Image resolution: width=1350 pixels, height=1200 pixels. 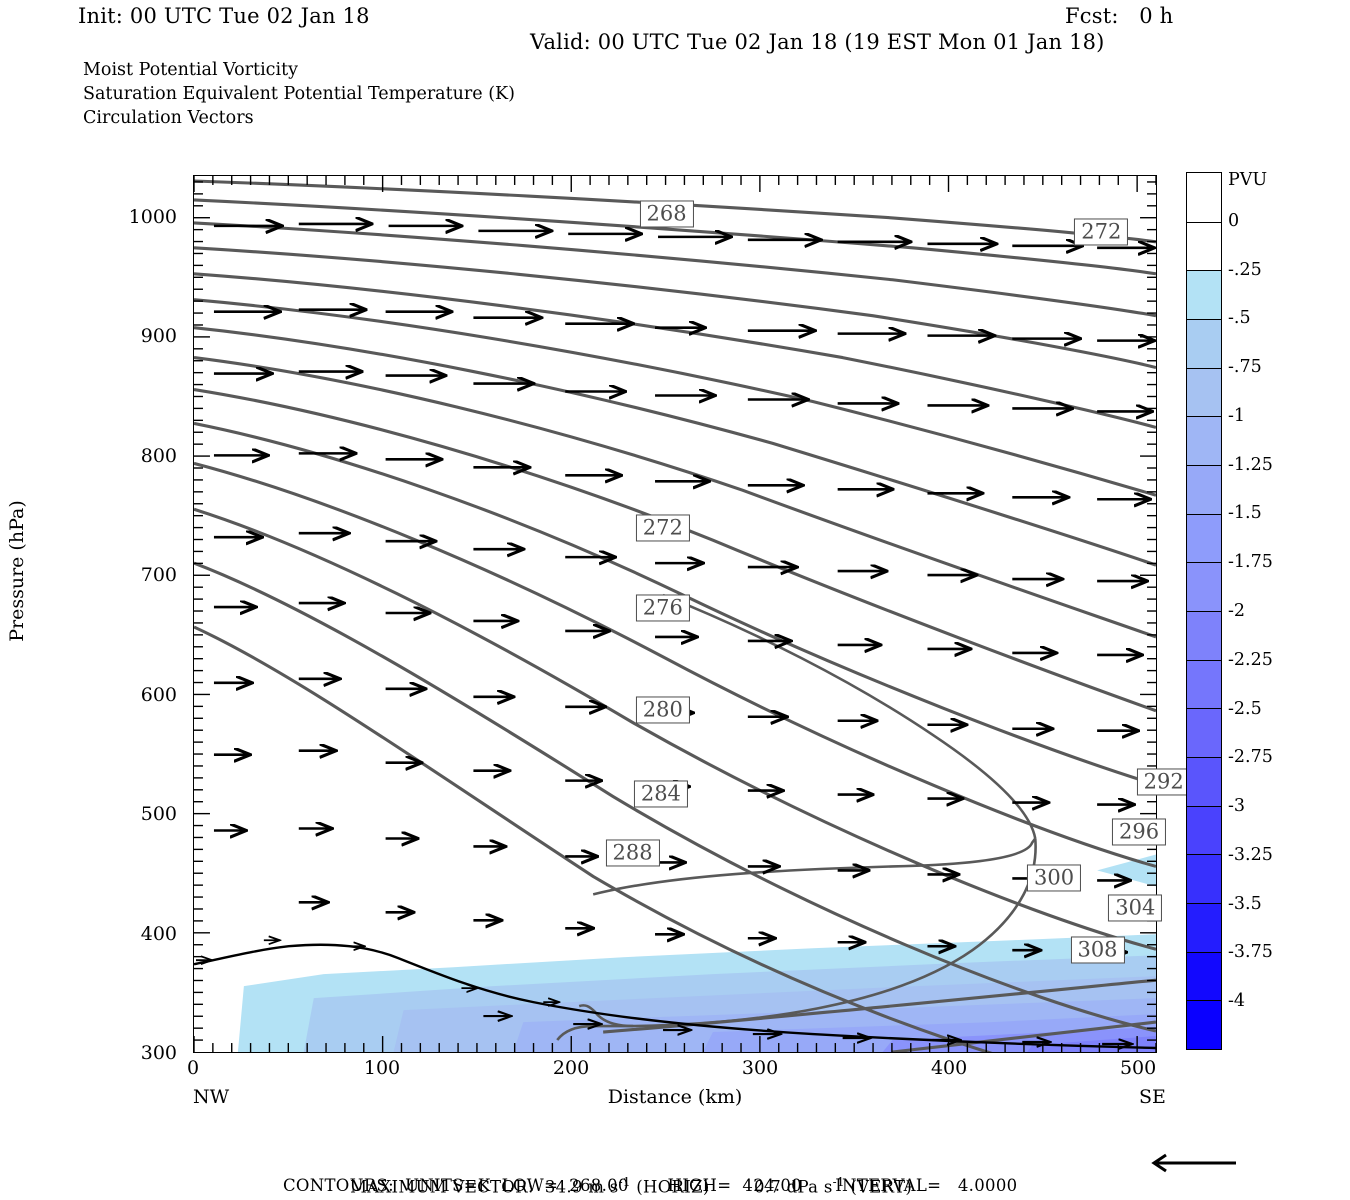 What do you see at coordinates (193, 1068) in the screenshot?
I see `x-tick-label: 0` at bounding box center [193, 1068].